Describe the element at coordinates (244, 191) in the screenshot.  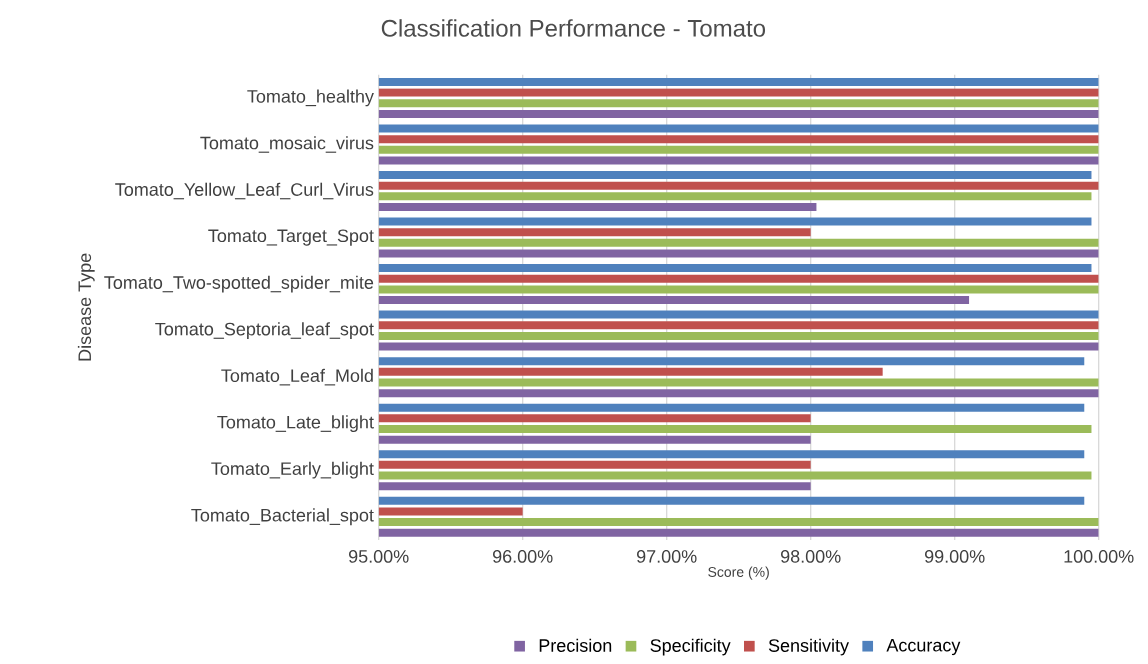
I see `y-tick-label: Tomato_Yellow_Leaf_Curl_Virus` at that location.